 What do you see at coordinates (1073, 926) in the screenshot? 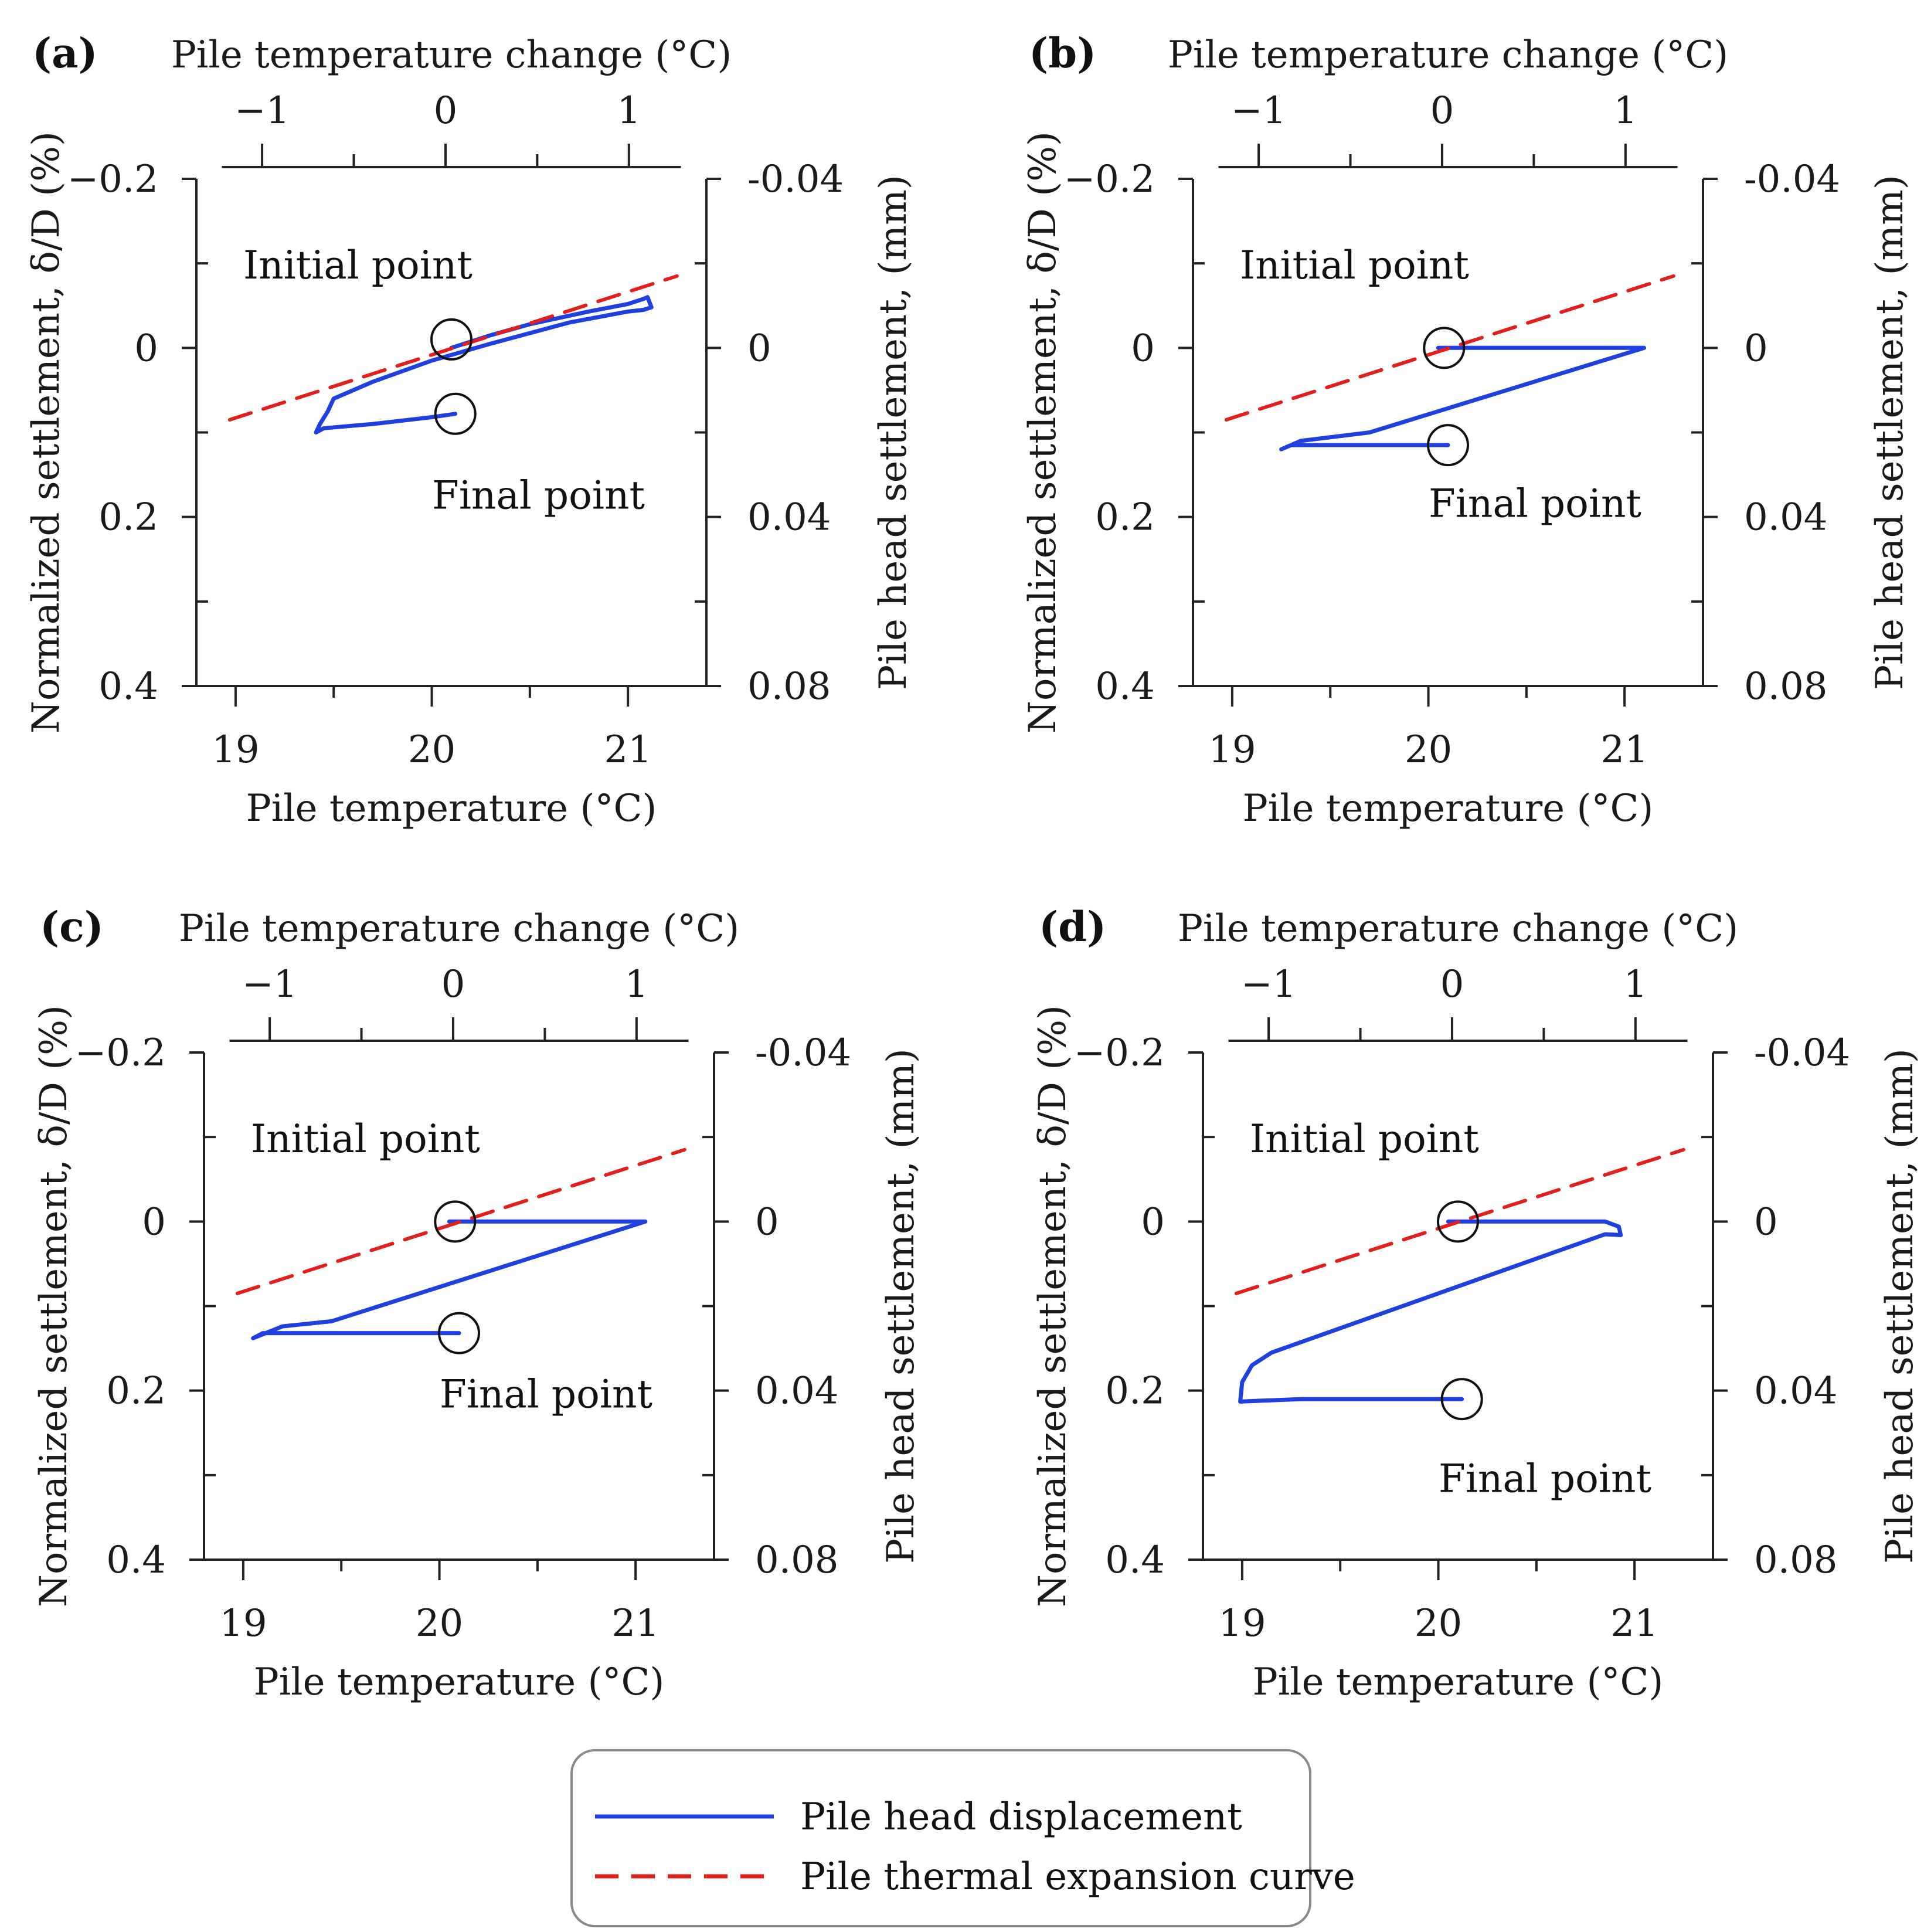
I see `panel-label: (d)` at bounding box center [1073, 926].